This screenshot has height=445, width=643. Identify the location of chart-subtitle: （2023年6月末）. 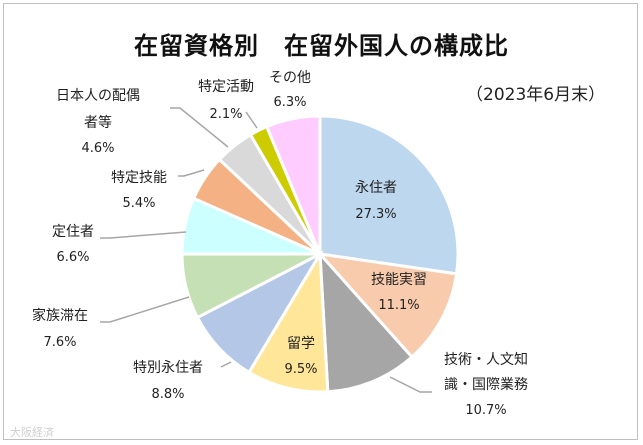
(536, 95).